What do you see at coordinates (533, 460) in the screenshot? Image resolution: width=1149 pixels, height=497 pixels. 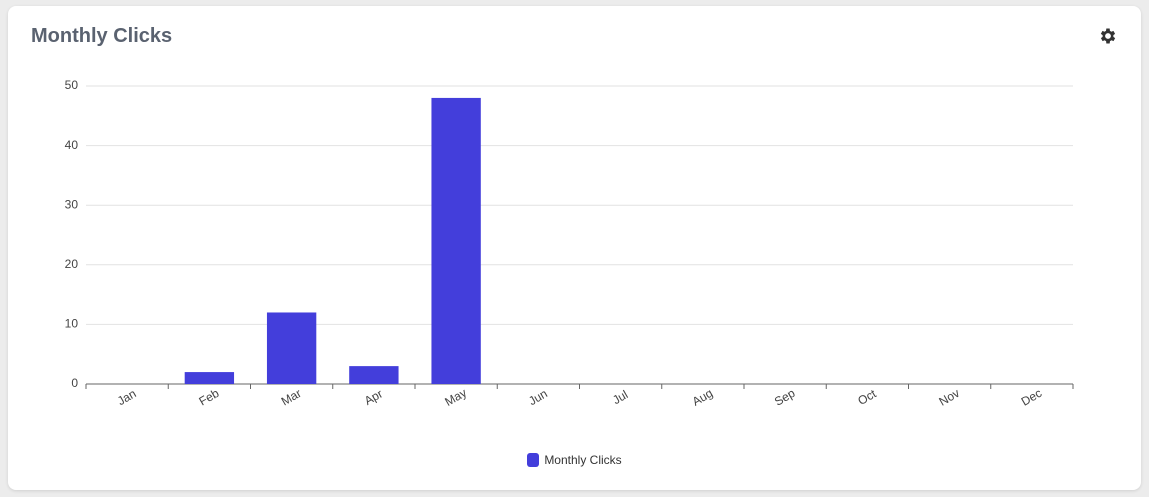 I see `legend-swatch` at bounding box center [533, 460].